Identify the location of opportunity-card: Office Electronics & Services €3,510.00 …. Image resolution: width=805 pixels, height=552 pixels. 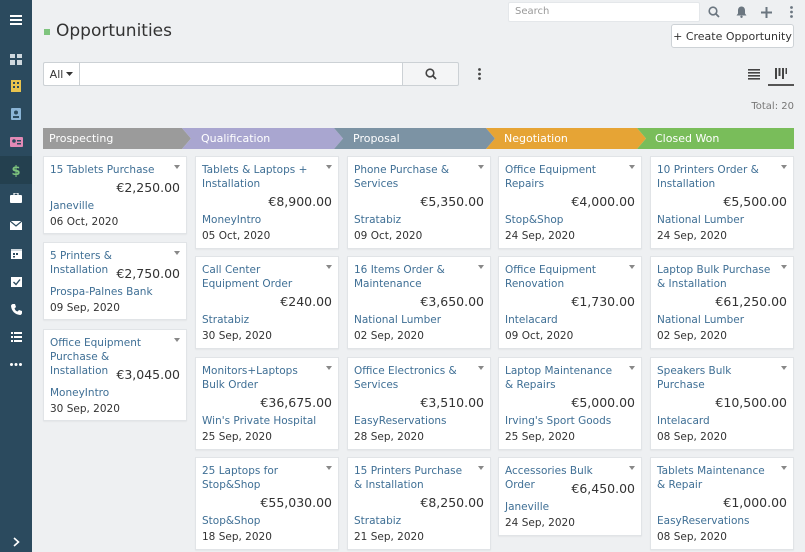
(419, 403).